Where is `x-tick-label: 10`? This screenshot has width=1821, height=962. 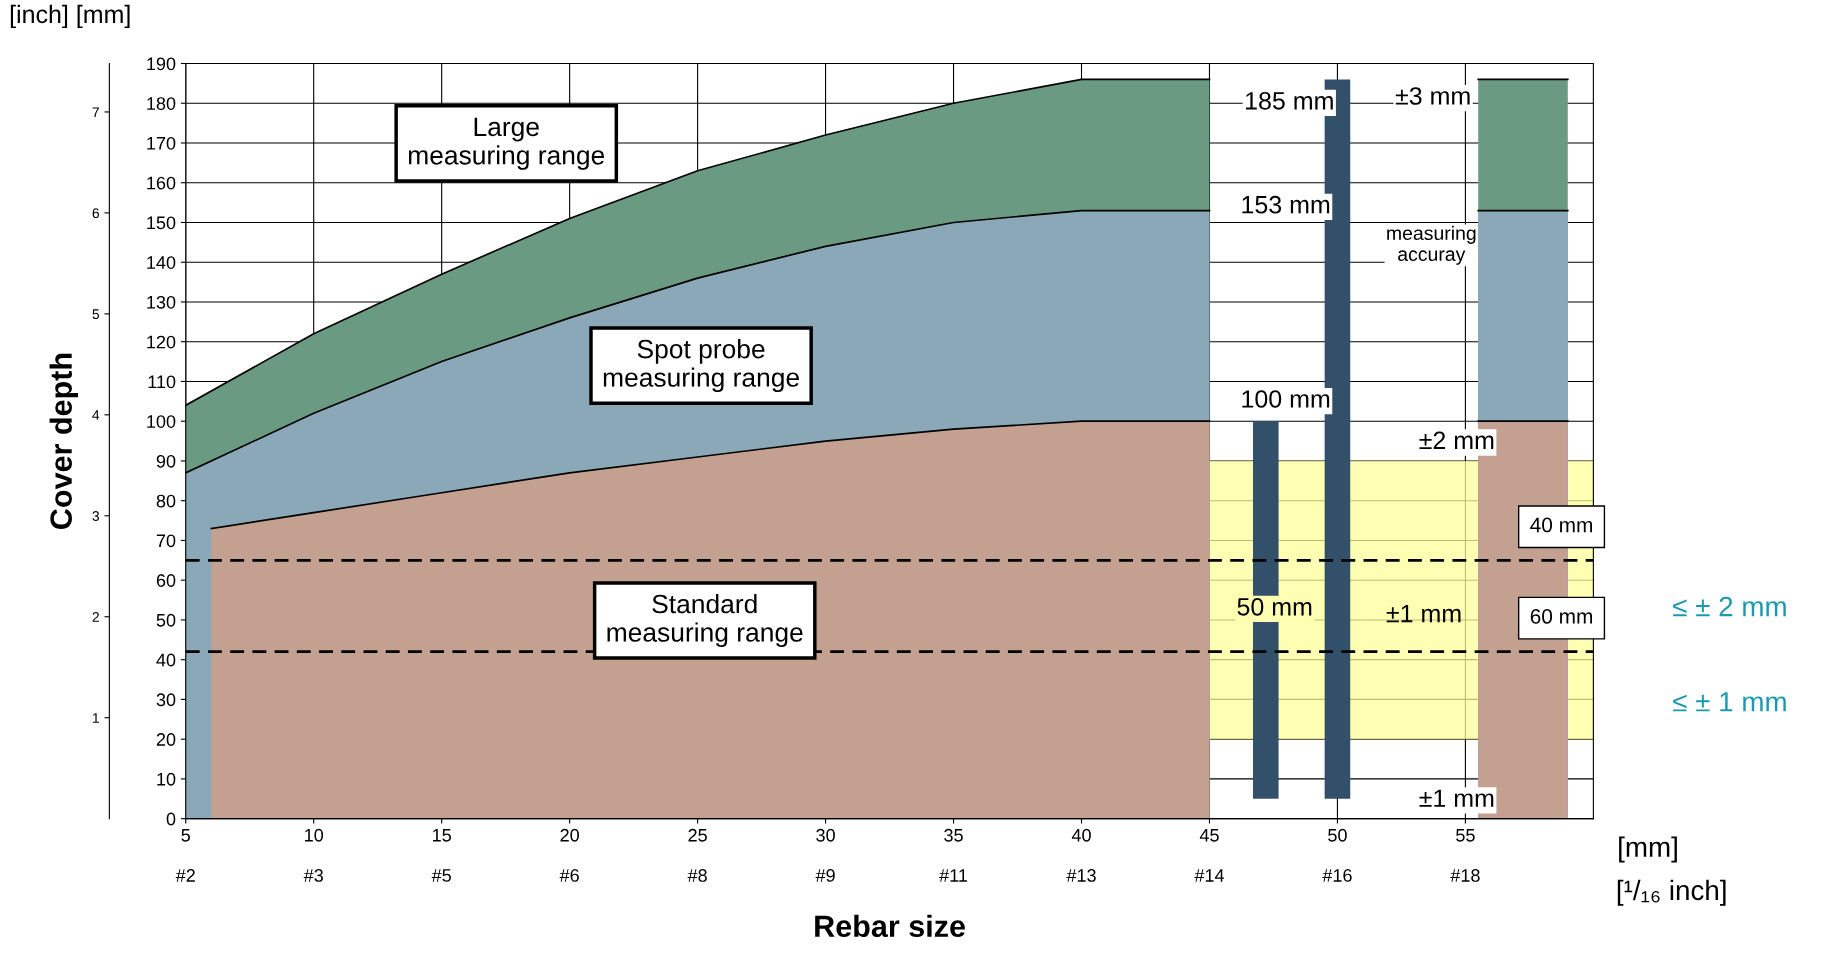 x-tick-label: 10 is located at coordinates (314, 835).